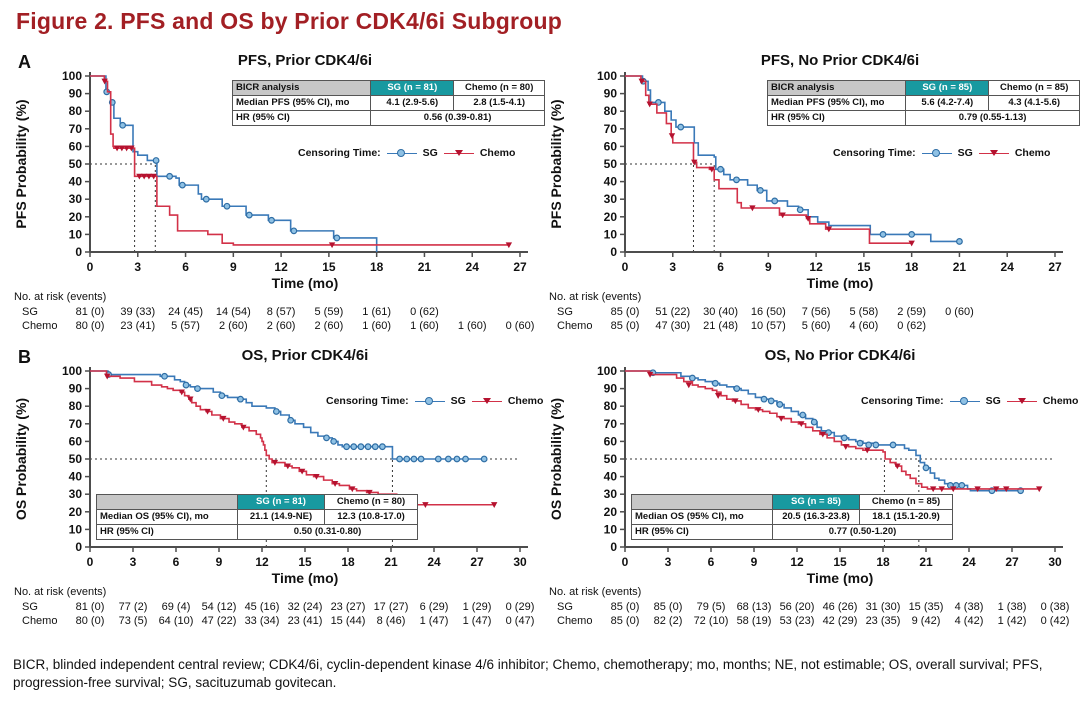 The width and height of the screenshot is (1080, 702). Describe the element at coordinates (305, 621) in the screenshot. I see `risk-value: 23 (41)` at that location.